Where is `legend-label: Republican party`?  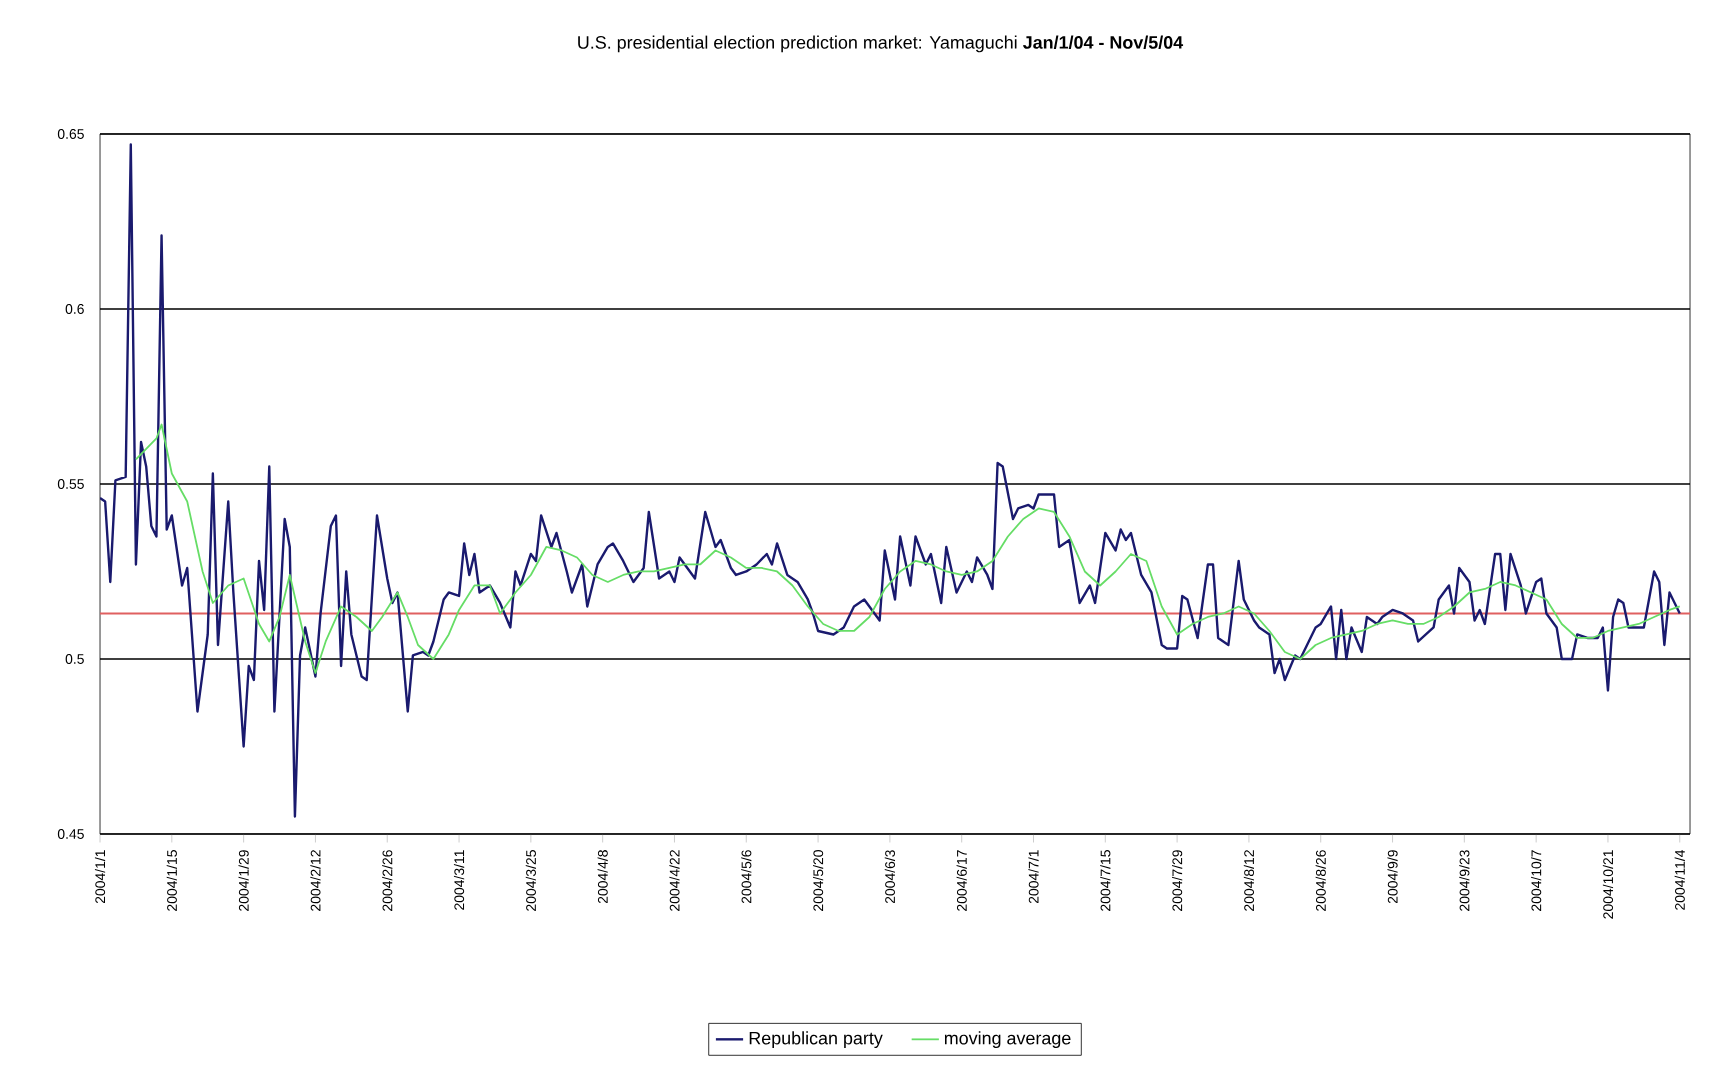 legend-label: Republican party is located at coordinates (816, 1040).